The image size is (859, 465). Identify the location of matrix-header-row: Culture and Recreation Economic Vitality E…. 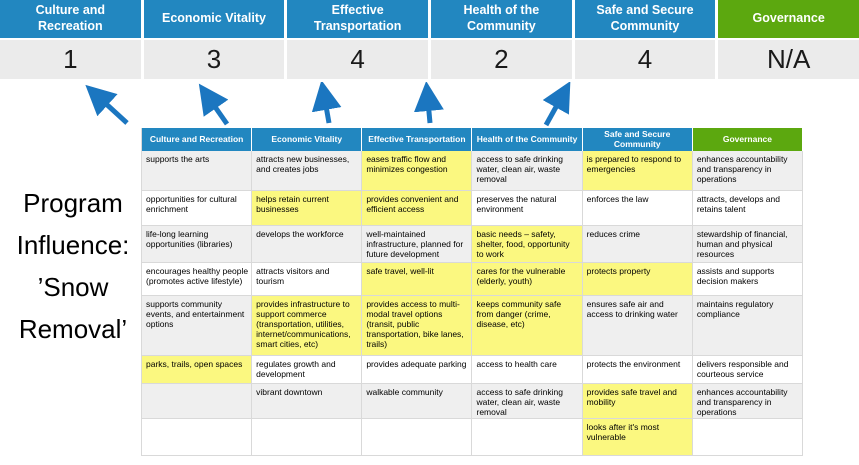
(472, 139).